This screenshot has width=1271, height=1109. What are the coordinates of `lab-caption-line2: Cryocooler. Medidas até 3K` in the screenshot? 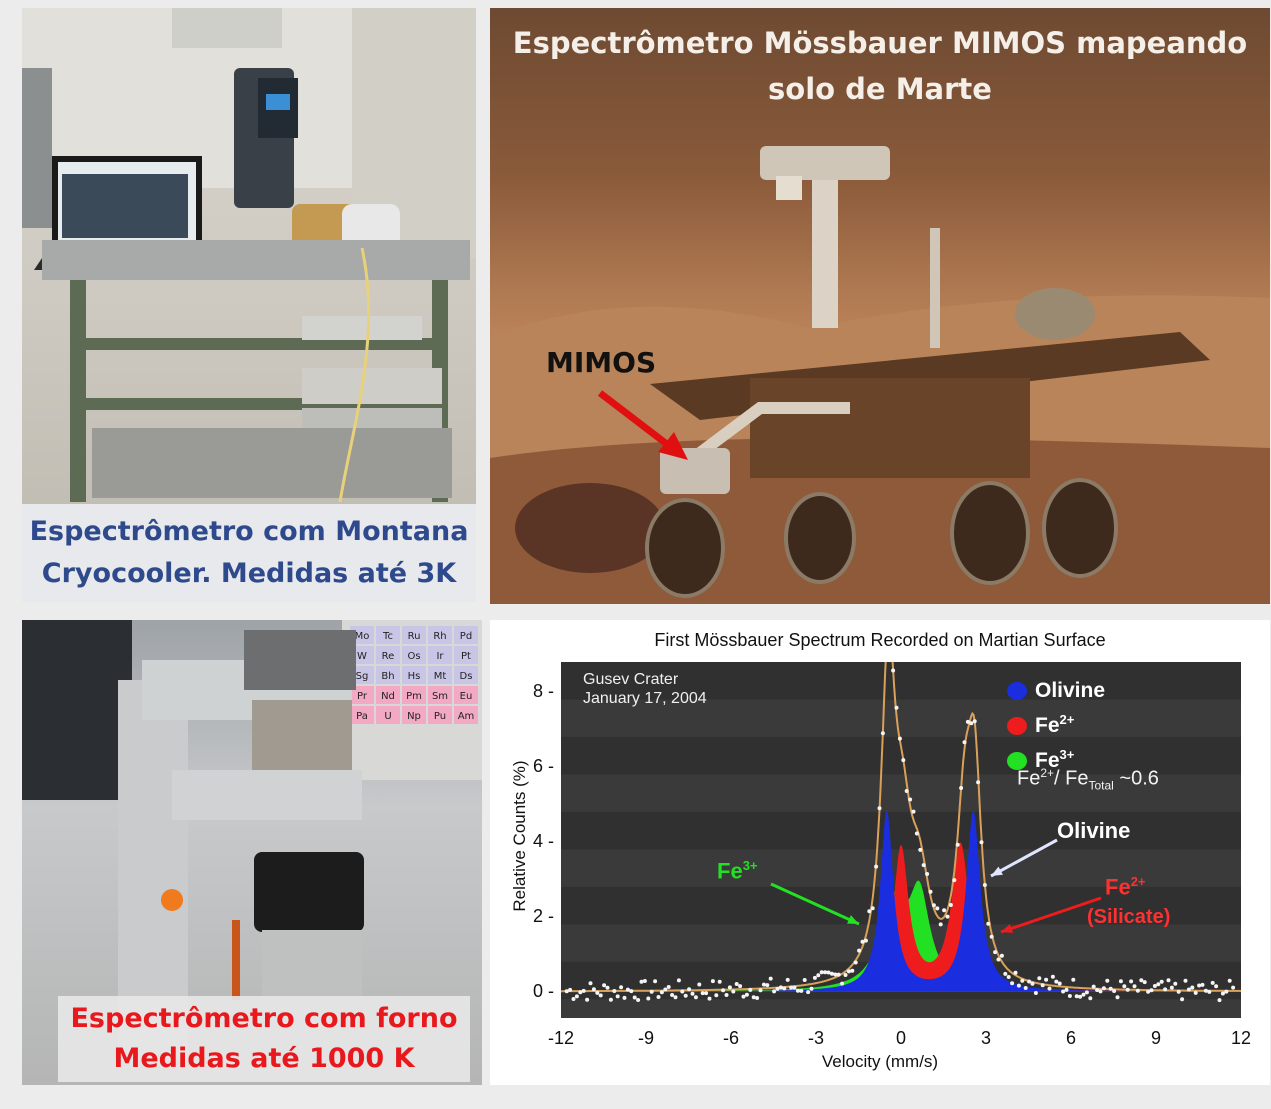 It's located at (249, 573).